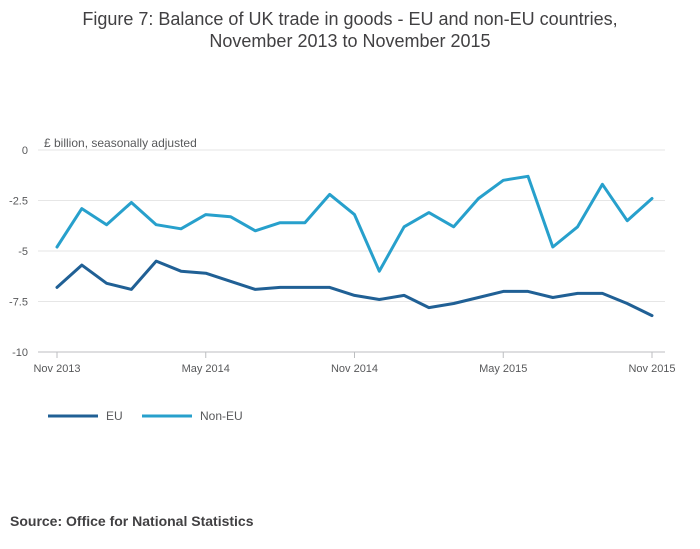 The width and height of the screenshot is (700, 549). I want to click on legend-label: Non-EU, so click(221, 416).